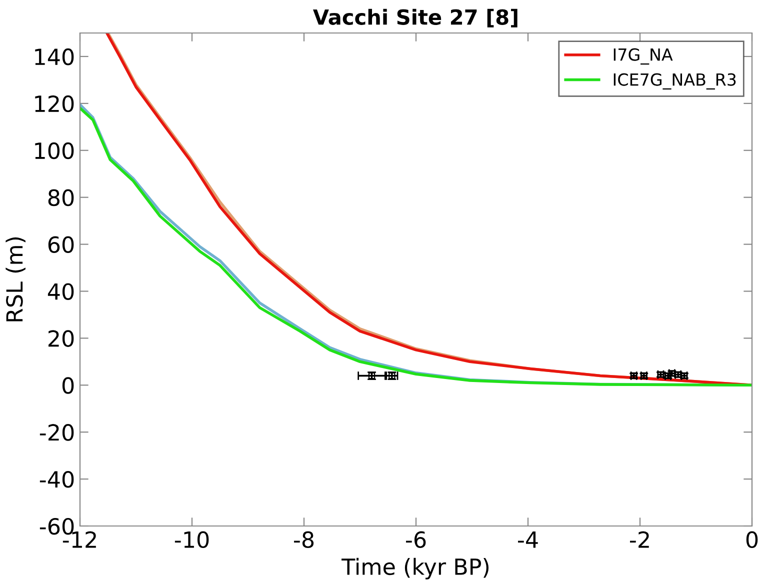 This screenshot has width=758, height=585. Describe the element at coordinates (54, 151) in the screenshot. I see `y-tick-label: 100` at that location.